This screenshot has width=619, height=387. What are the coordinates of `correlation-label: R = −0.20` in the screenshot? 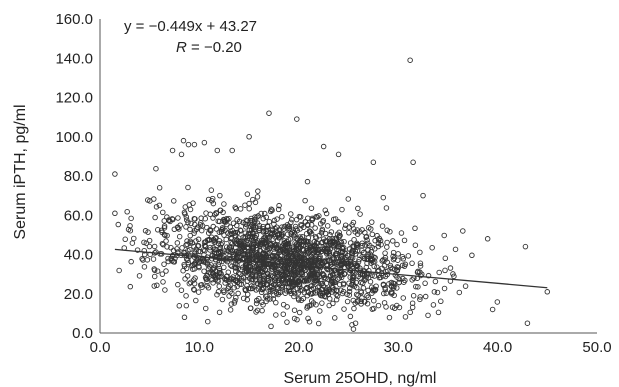 It's located at (209, 47).